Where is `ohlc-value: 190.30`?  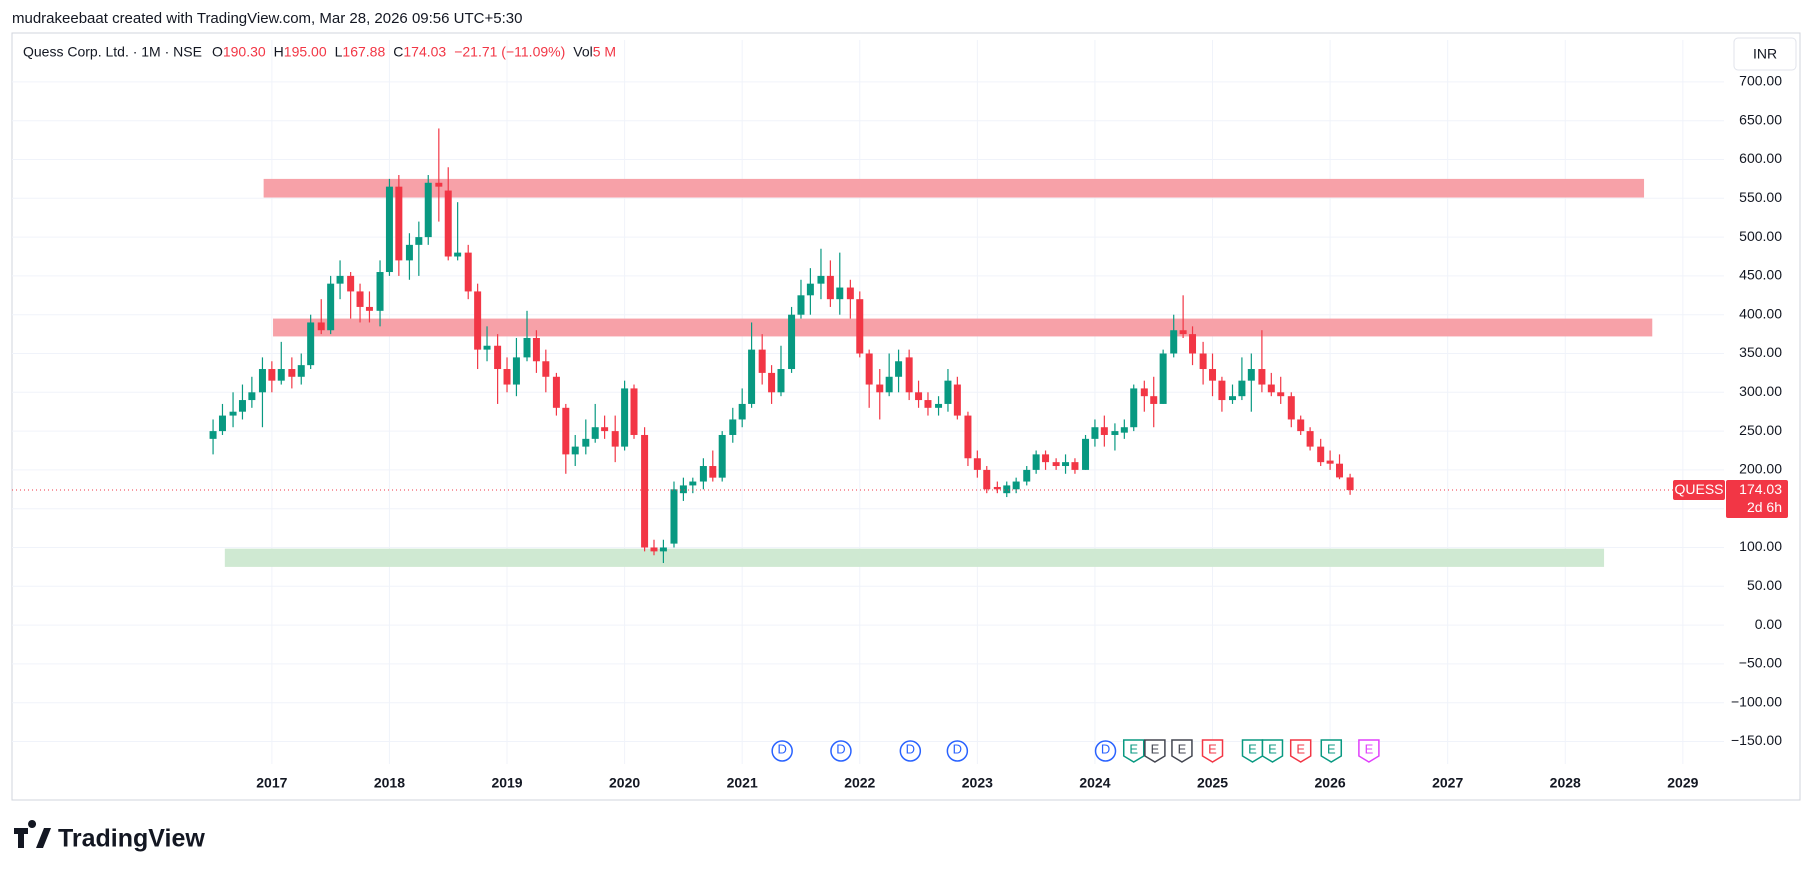 ohlc-value: 190.30 is located at coordinates (244, 52).